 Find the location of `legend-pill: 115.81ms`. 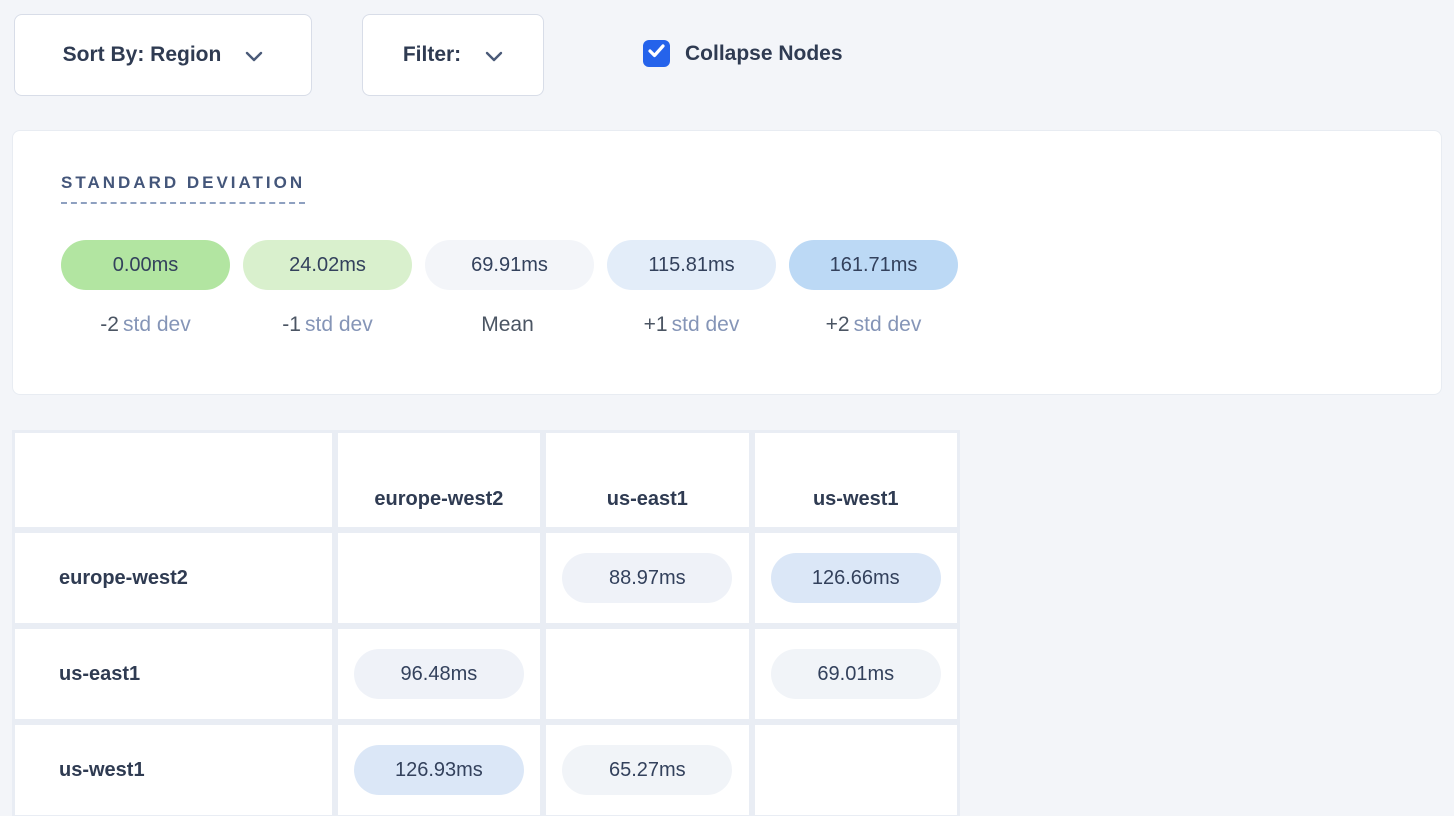

legend-pill: 115.81ms is located at coordinates (691, 265).